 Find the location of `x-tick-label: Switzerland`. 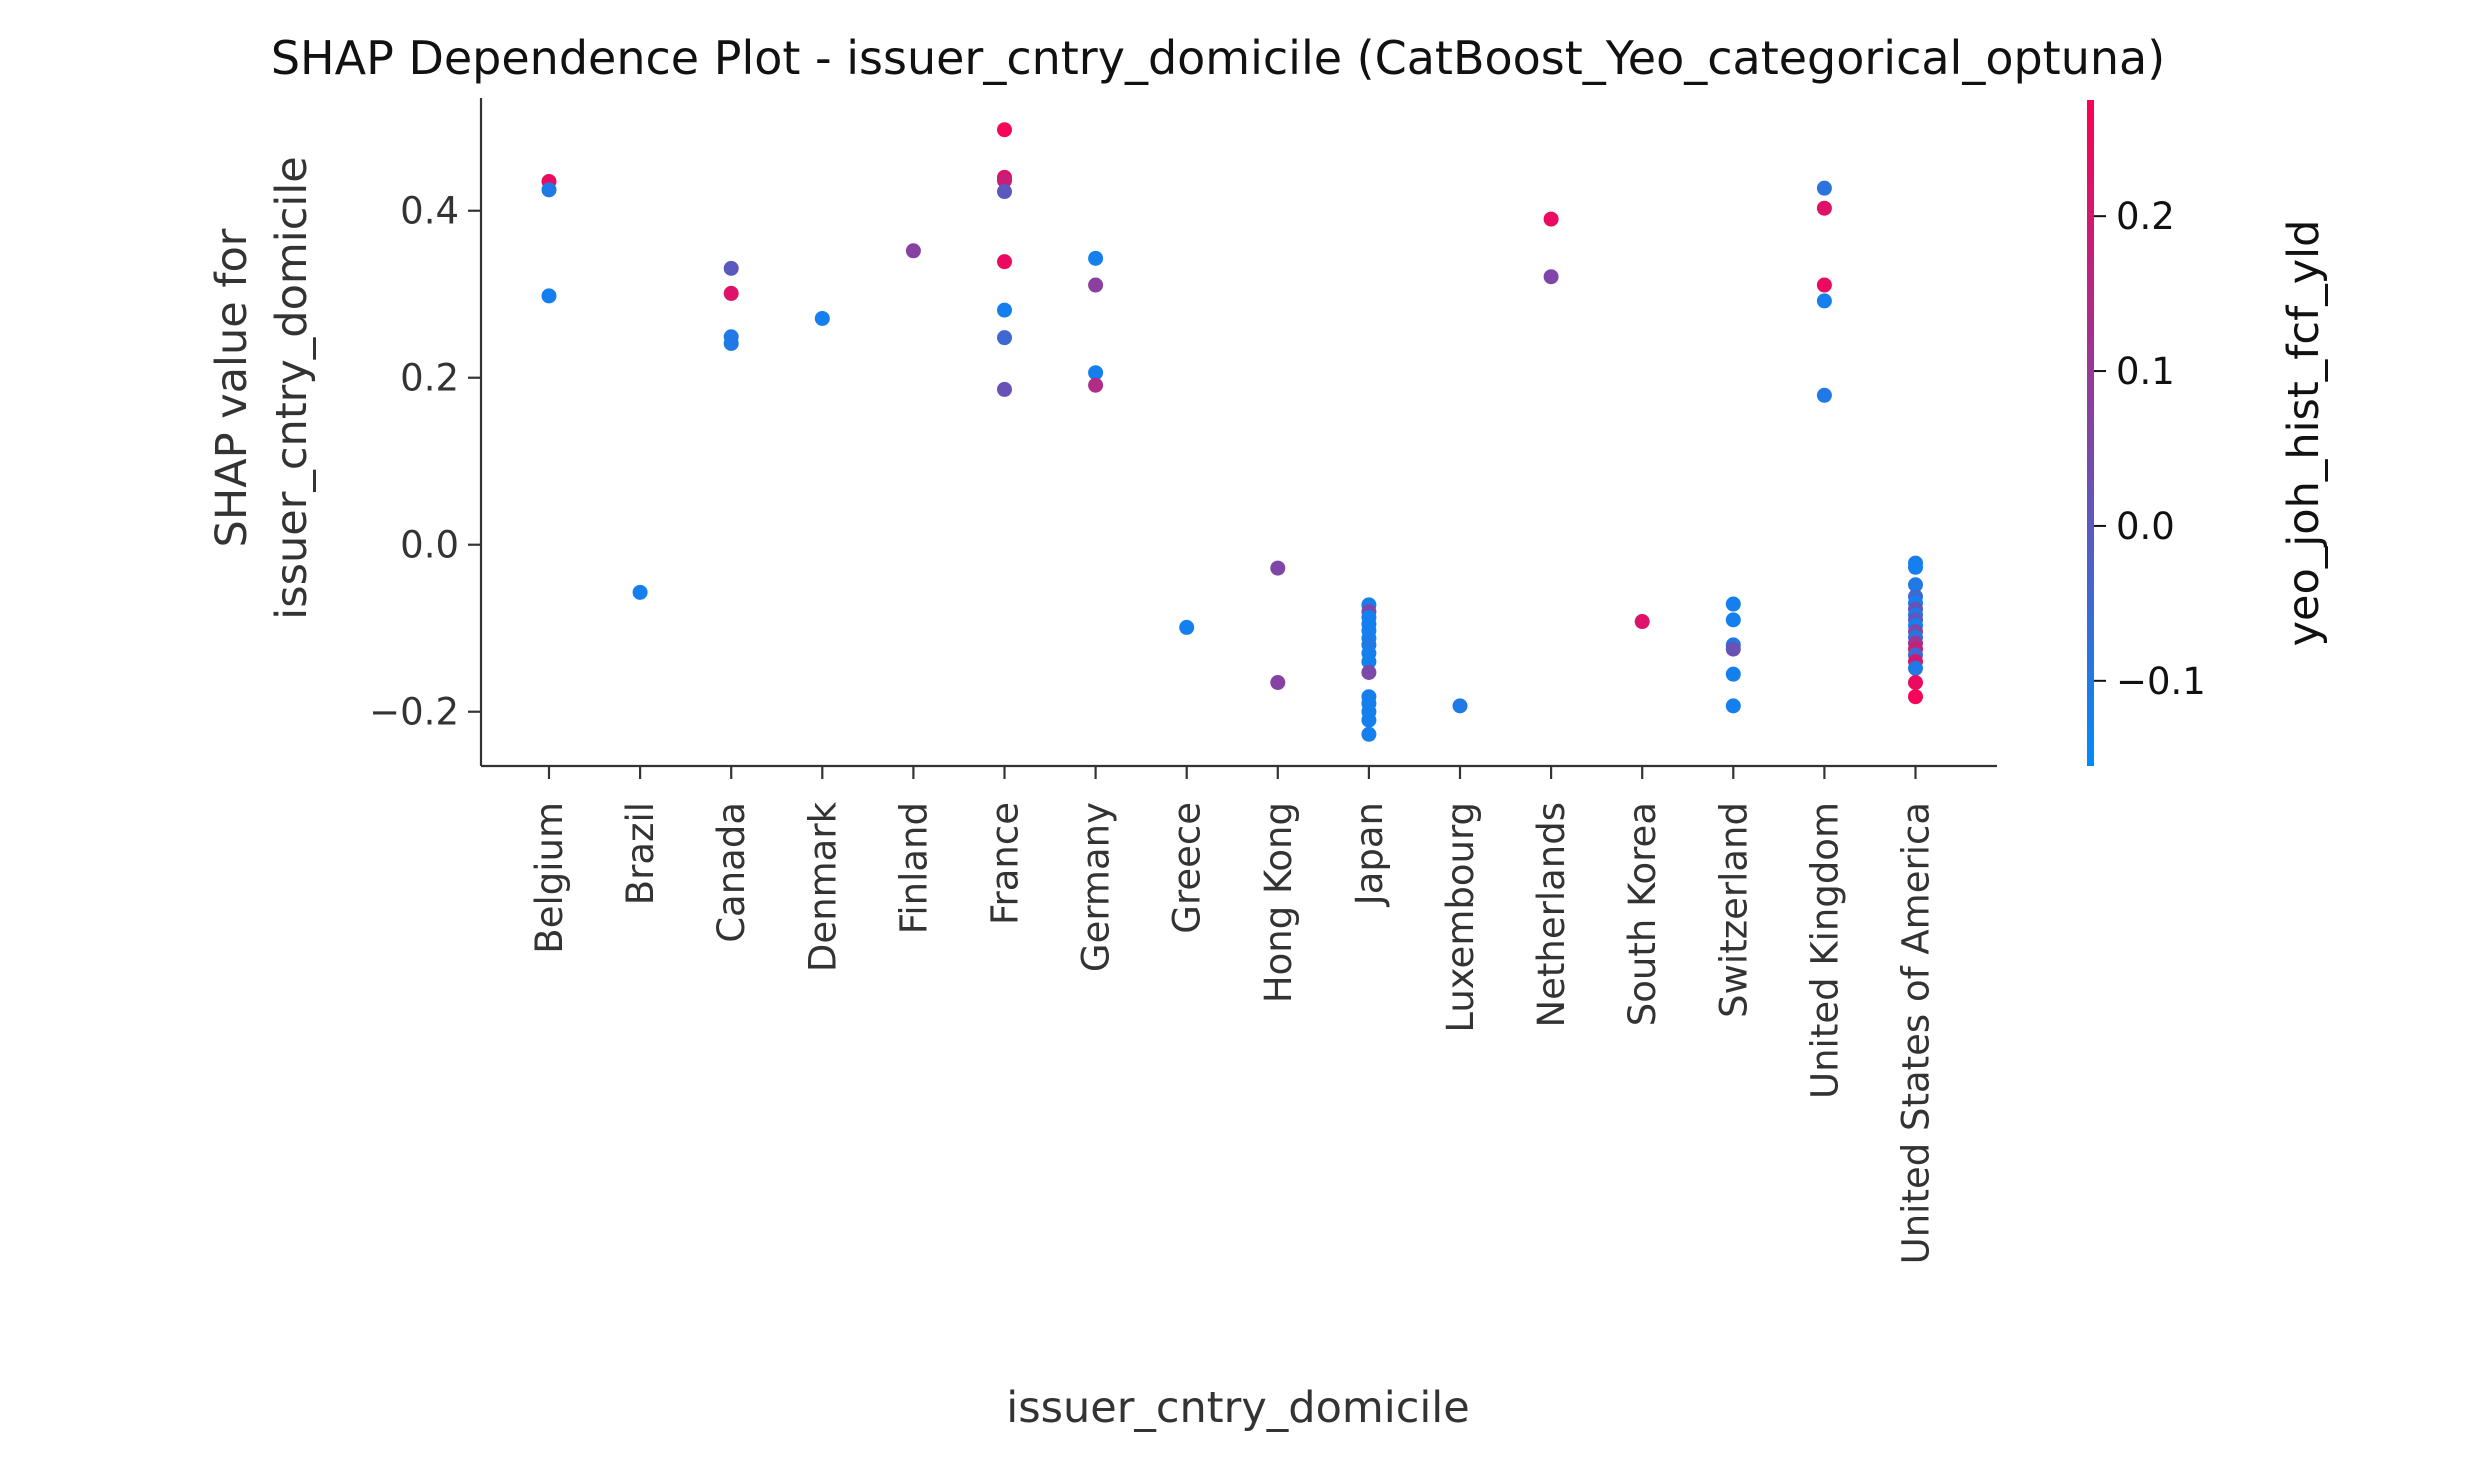

x-tick-label: Switzerland is located at coordinates (1733, 910).